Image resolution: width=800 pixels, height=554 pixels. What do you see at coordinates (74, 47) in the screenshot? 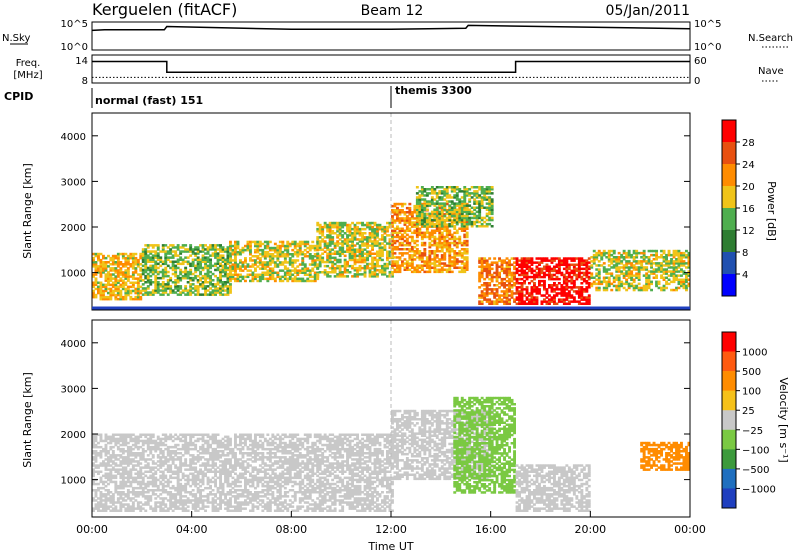
I see `nsky-tick-bottom: 10^0` at bounding box center [74, 47].